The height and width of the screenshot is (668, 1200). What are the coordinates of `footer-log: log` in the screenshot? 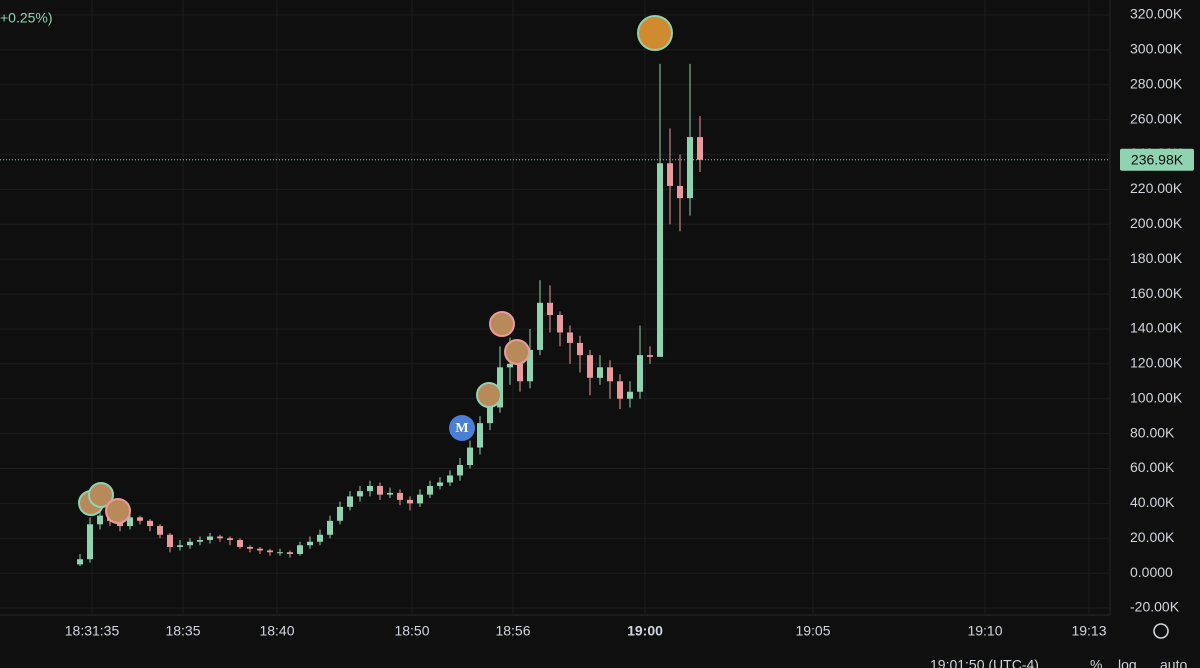 It's located at (1127, 662).